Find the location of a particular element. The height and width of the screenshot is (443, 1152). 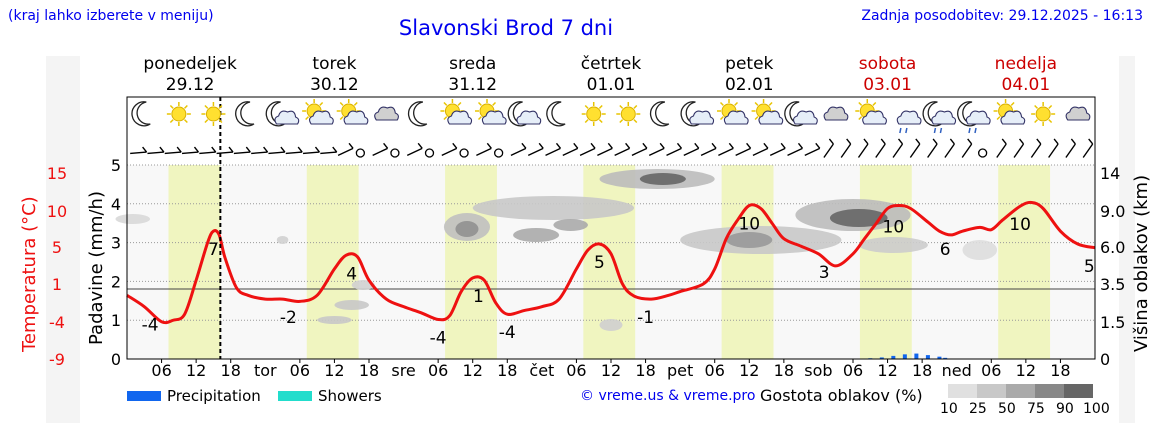

right-axis-panel is located at coordinates (1127, 239).